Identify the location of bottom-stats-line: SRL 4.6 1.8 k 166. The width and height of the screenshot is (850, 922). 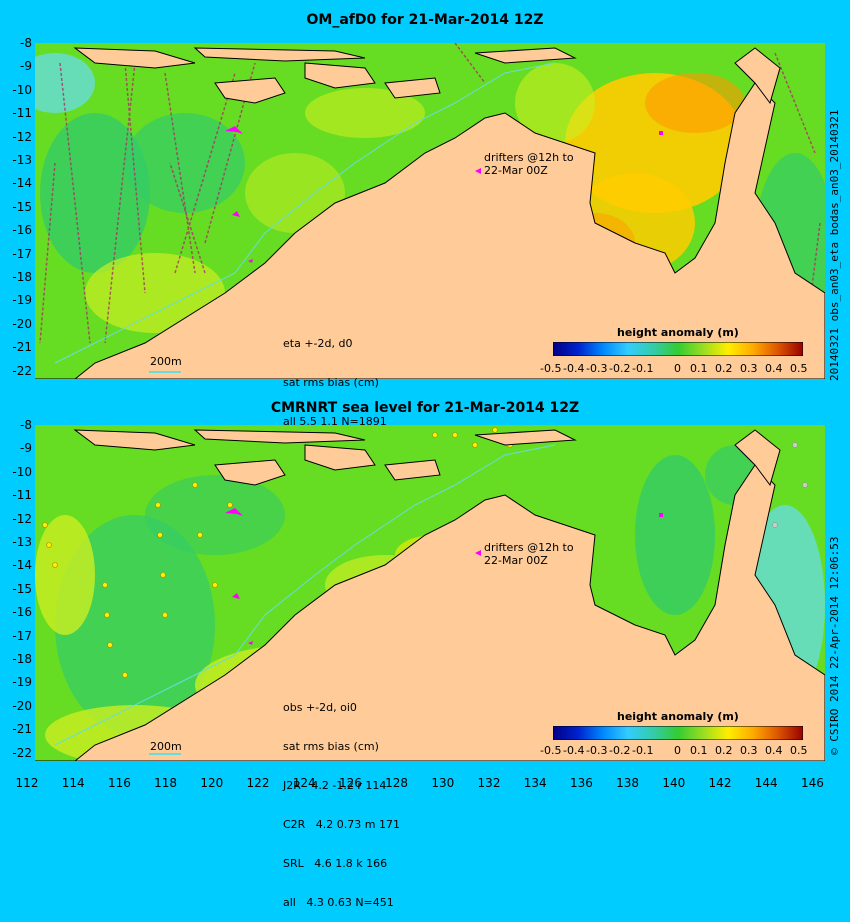
(335, 863).